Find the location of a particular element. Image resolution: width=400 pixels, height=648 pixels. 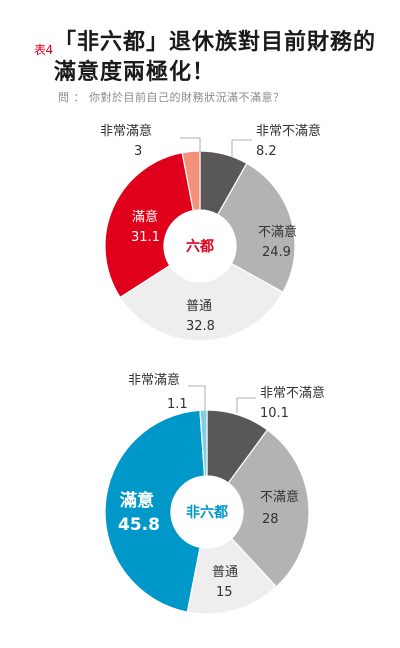

survey-question: 問 ： 你對於目前自己的財務狀況滿不滿意？ is located at coordinates (171, 97).